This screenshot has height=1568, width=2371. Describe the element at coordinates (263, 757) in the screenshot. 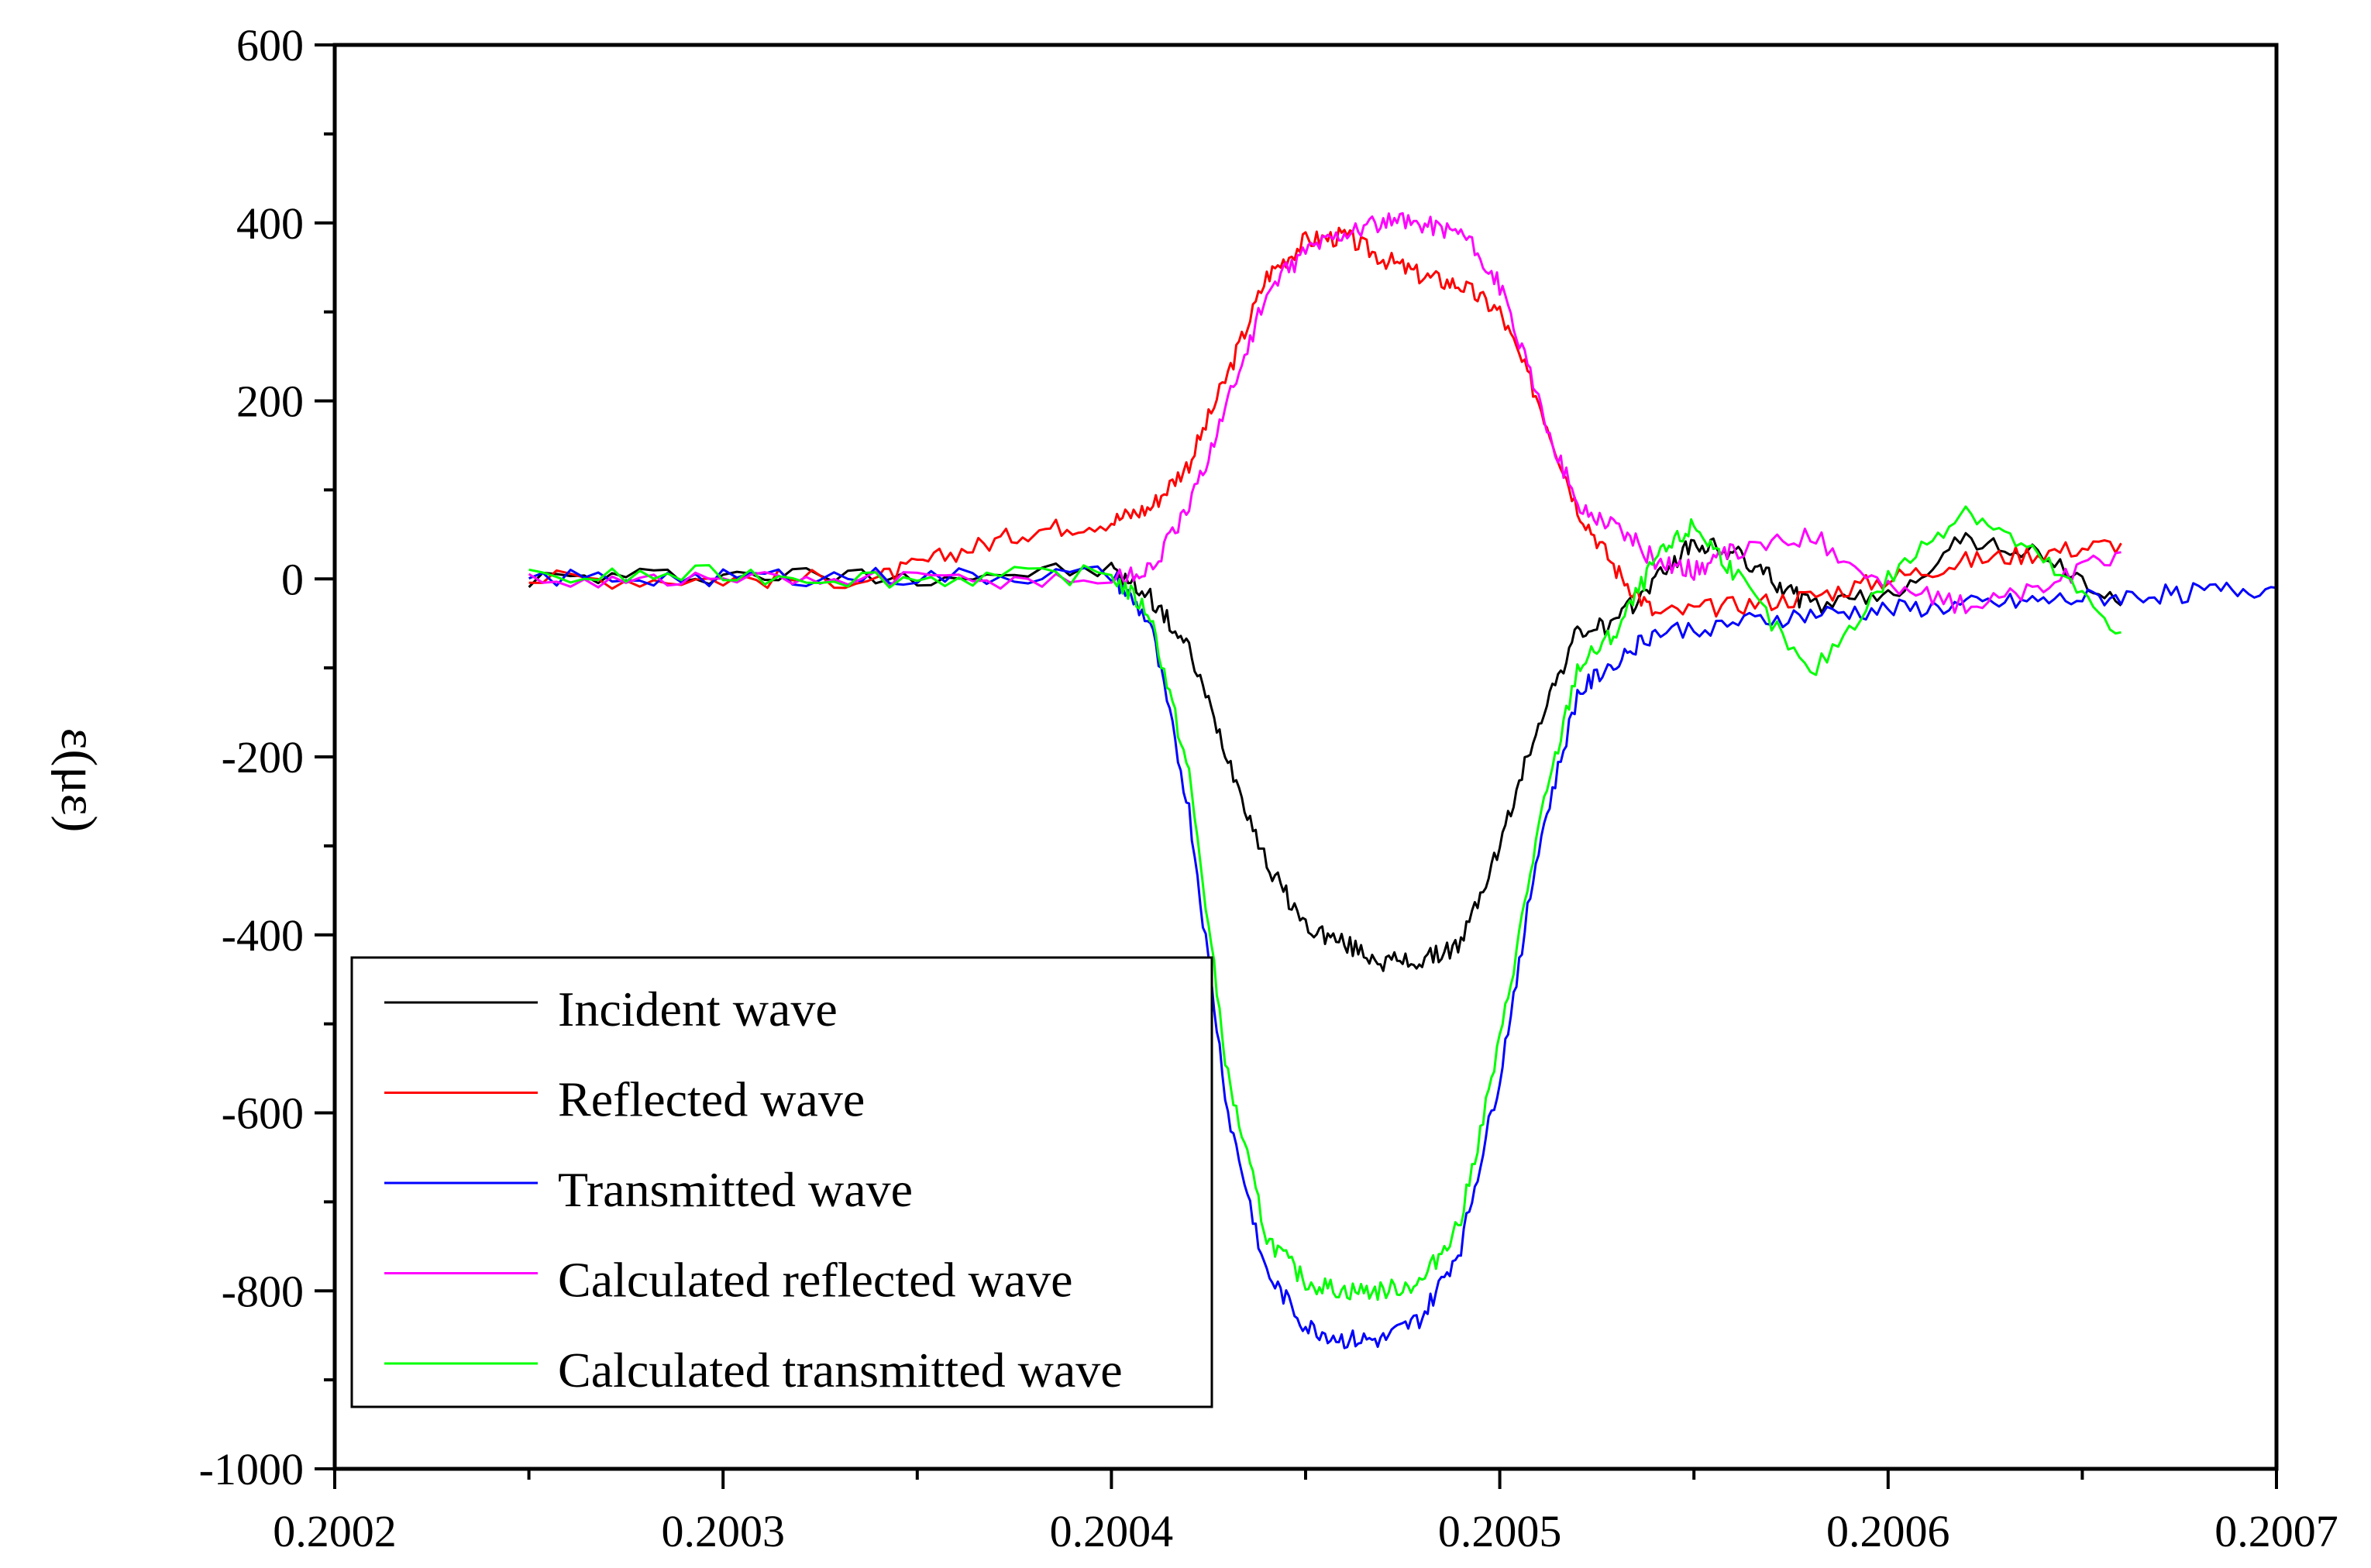

I see `y-tick-label: -200` at that location.